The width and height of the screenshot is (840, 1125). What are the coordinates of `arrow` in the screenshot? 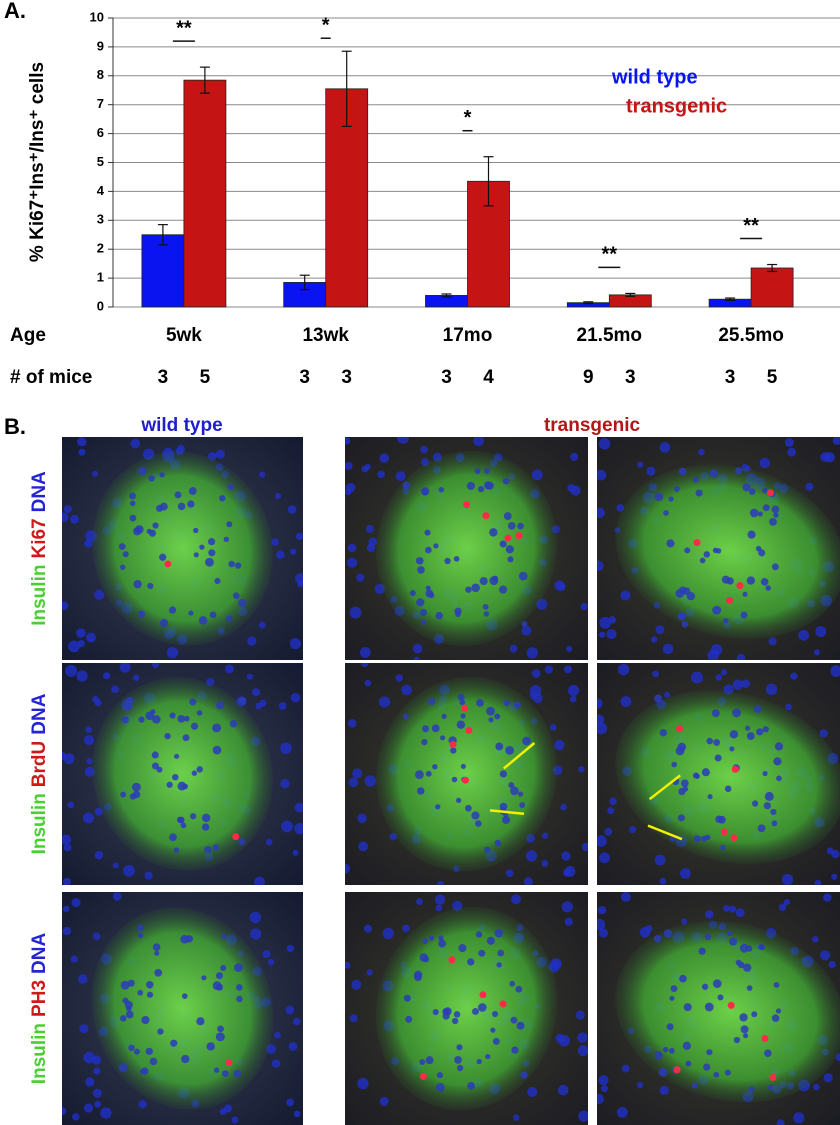 It's located at (665, 832).